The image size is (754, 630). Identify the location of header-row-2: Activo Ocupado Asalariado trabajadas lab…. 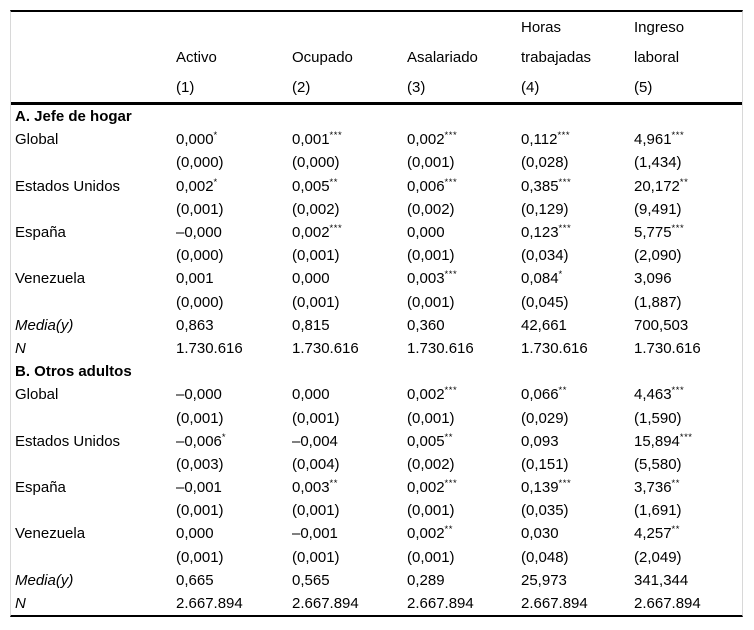
(376, 57).